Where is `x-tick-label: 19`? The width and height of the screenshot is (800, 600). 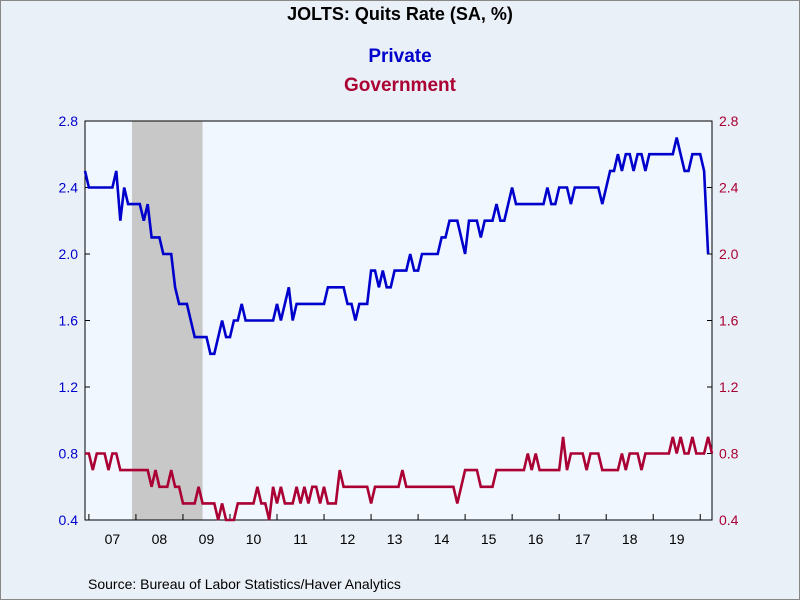
x-tick-label: 19 is located at coordinates (677, 539).